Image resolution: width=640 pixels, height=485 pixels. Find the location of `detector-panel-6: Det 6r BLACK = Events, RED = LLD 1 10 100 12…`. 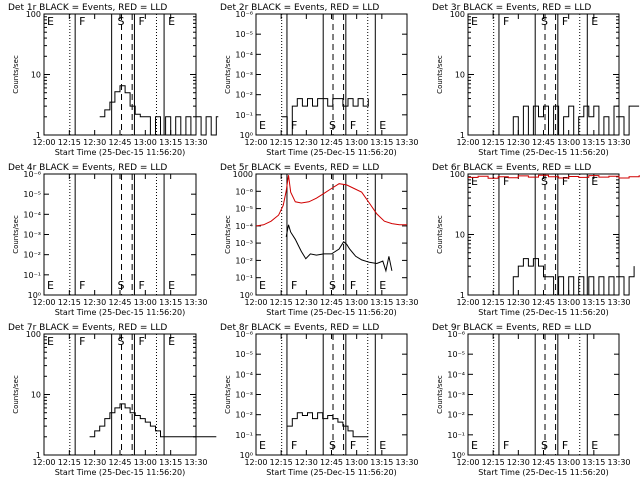

detector-panel-6: Det 6r BLACK = Events, RED = LLD 1 10 100 12… is located at coordinates (536, 240).